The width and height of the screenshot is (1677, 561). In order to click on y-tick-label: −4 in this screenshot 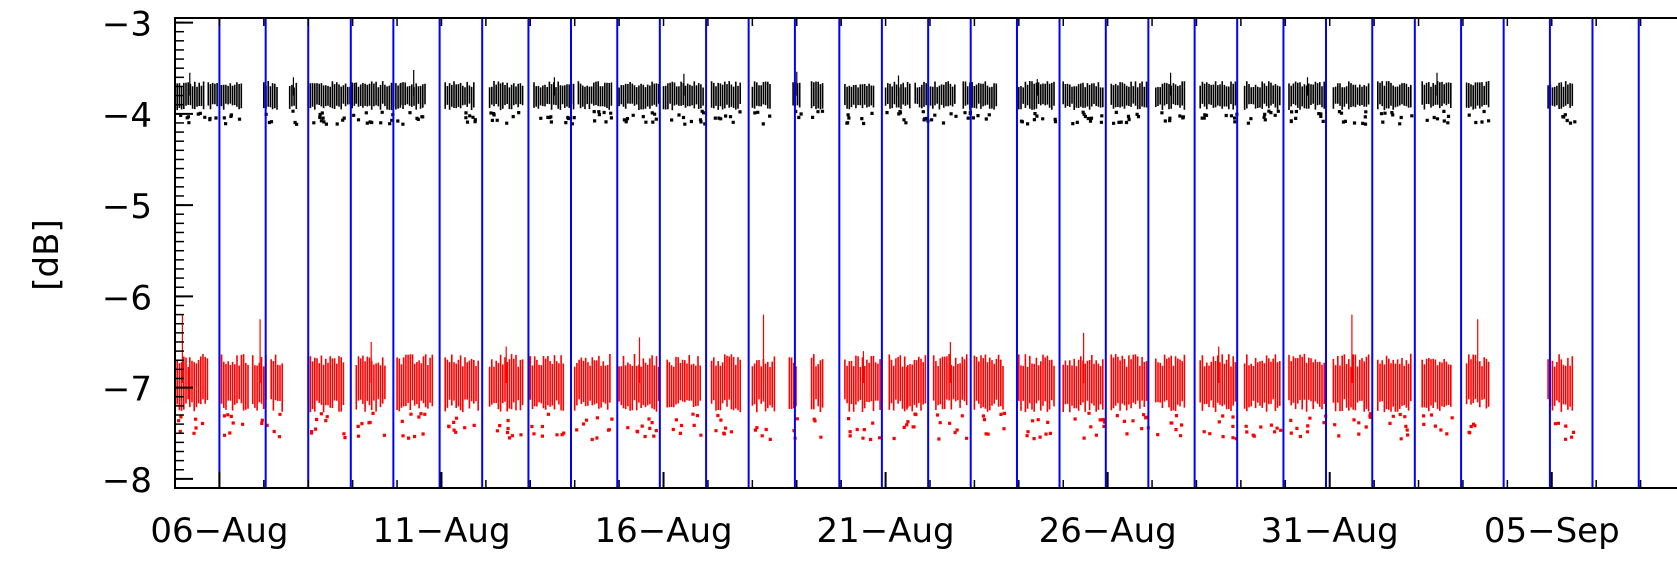, I will do `click(127, 116)`.